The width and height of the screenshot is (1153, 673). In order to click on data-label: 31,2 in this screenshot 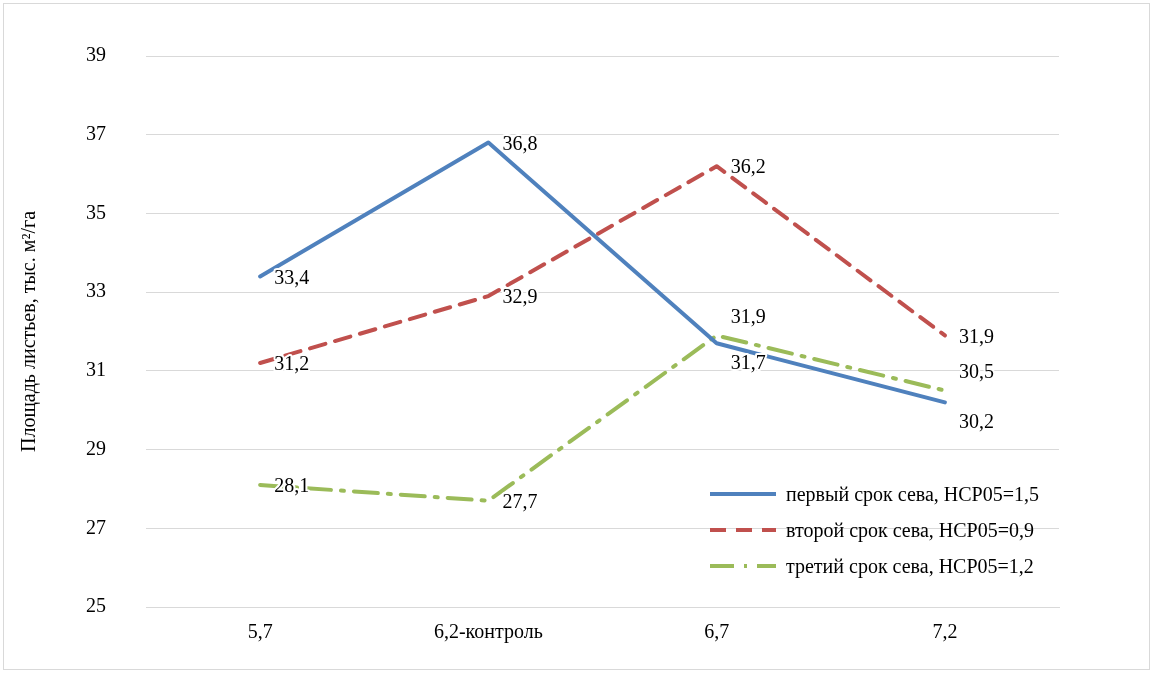, I will do `click(292, 363)`.